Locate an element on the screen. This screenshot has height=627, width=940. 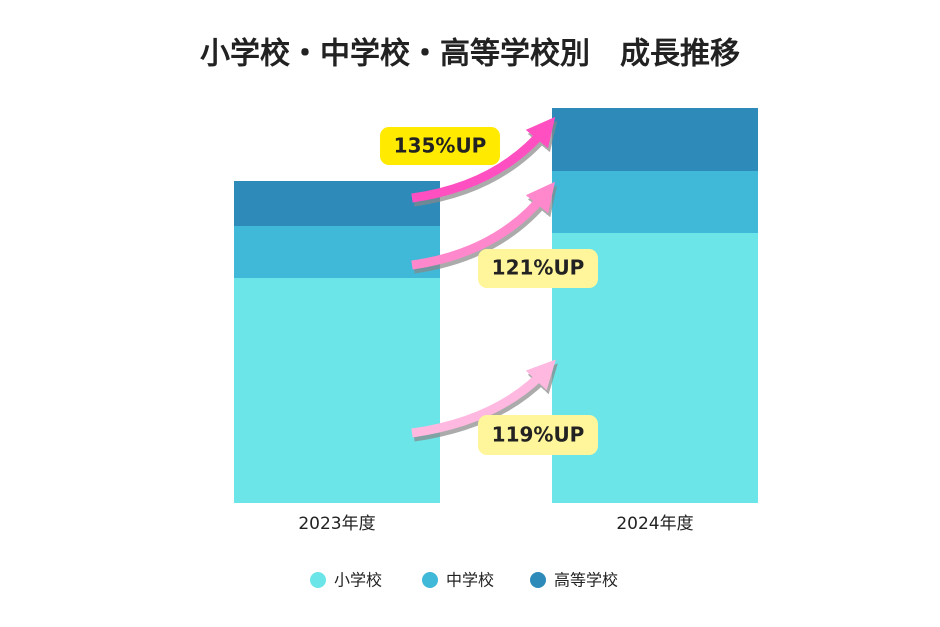
legend-label: 小学校 is located at coordinates (358, 580).